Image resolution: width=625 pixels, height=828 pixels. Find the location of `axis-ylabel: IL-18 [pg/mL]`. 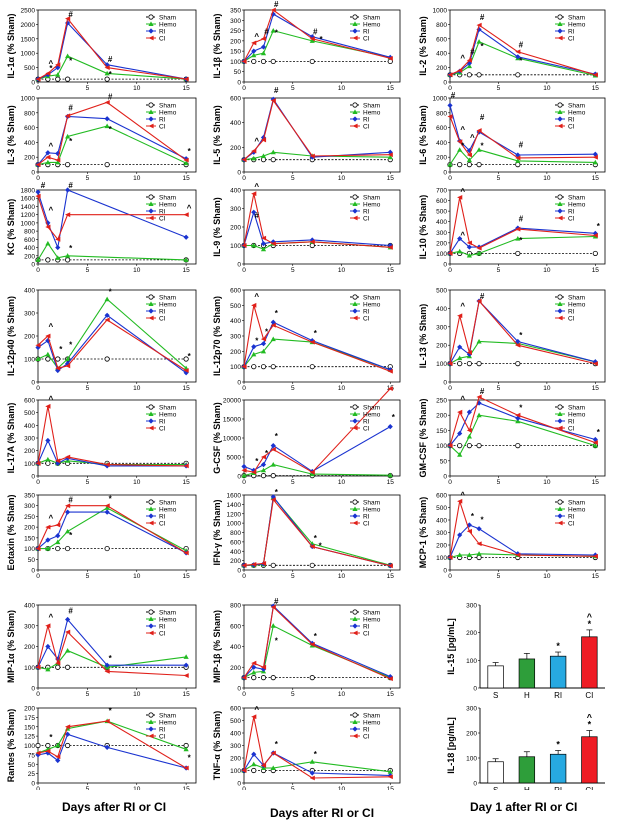

axis-ylabel: IL-18 [pg/mL] is located at coordinates (451, 745).